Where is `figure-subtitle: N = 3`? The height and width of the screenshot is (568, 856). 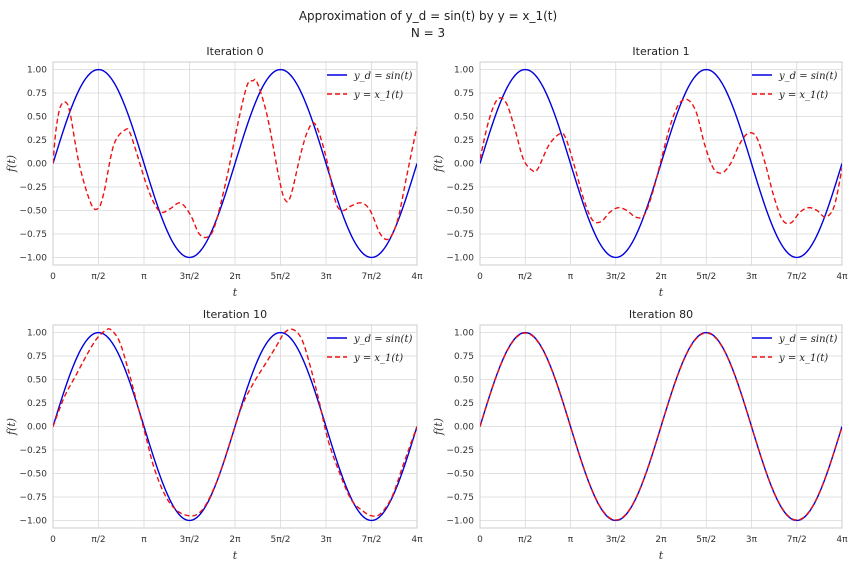
figure-subtitle: N = 3 is located at coordinates (428, 33).